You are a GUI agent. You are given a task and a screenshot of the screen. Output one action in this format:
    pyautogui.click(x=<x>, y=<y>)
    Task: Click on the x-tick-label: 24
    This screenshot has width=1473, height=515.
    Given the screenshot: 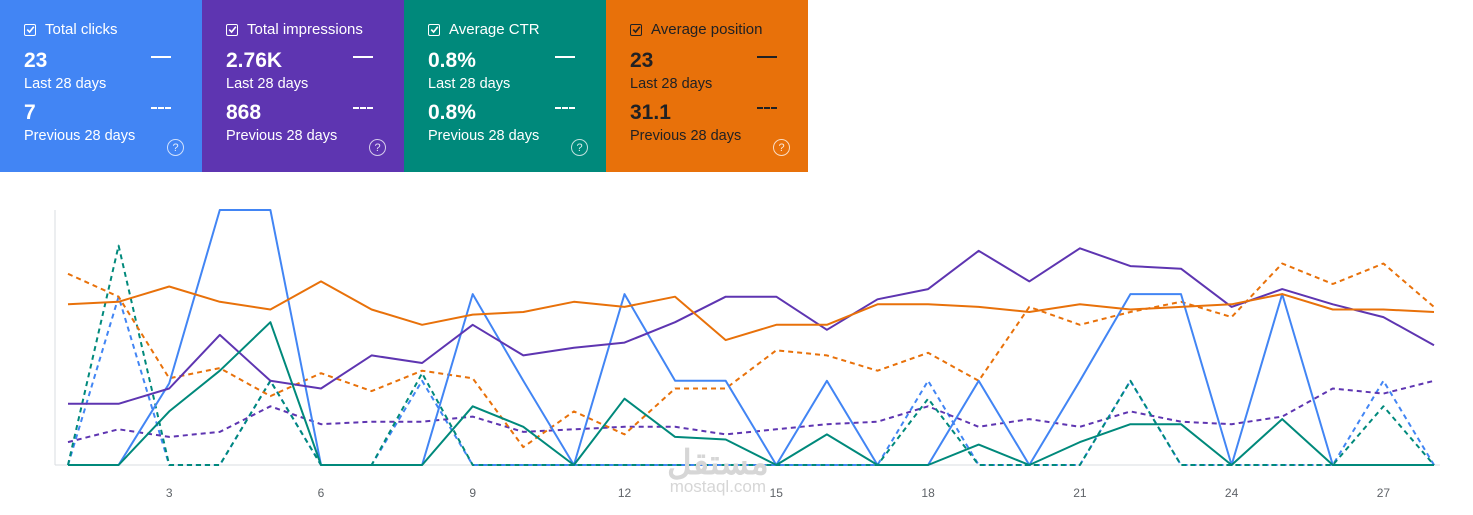 What is the action you would take?
    pyautogui.click(x=1232, y=493)
    